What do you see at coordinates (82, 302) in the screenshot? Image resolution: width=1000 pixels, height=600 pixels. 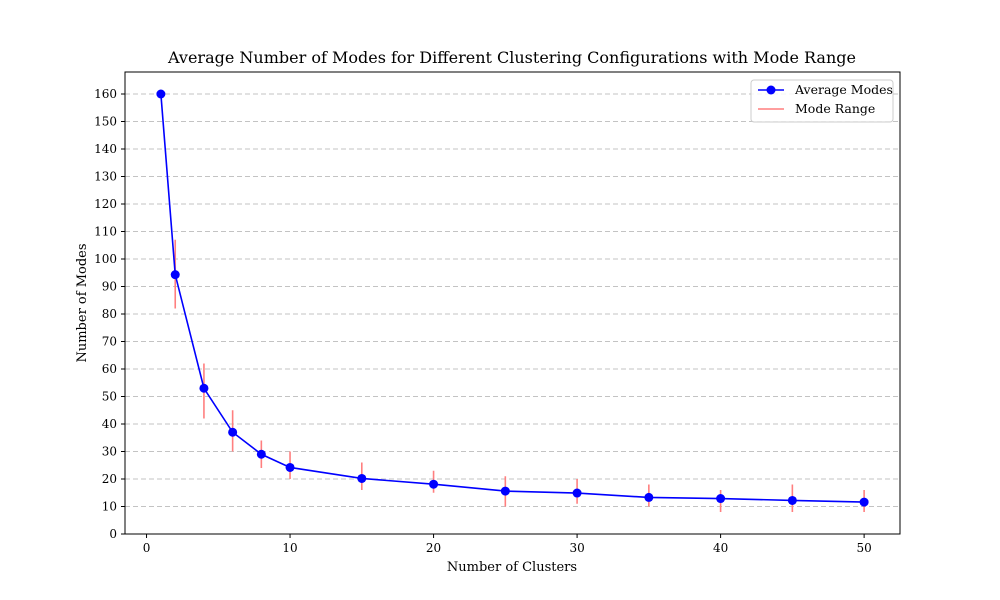 I see `y-axis-title: Number of Modes` at bounding box center [82, 302].